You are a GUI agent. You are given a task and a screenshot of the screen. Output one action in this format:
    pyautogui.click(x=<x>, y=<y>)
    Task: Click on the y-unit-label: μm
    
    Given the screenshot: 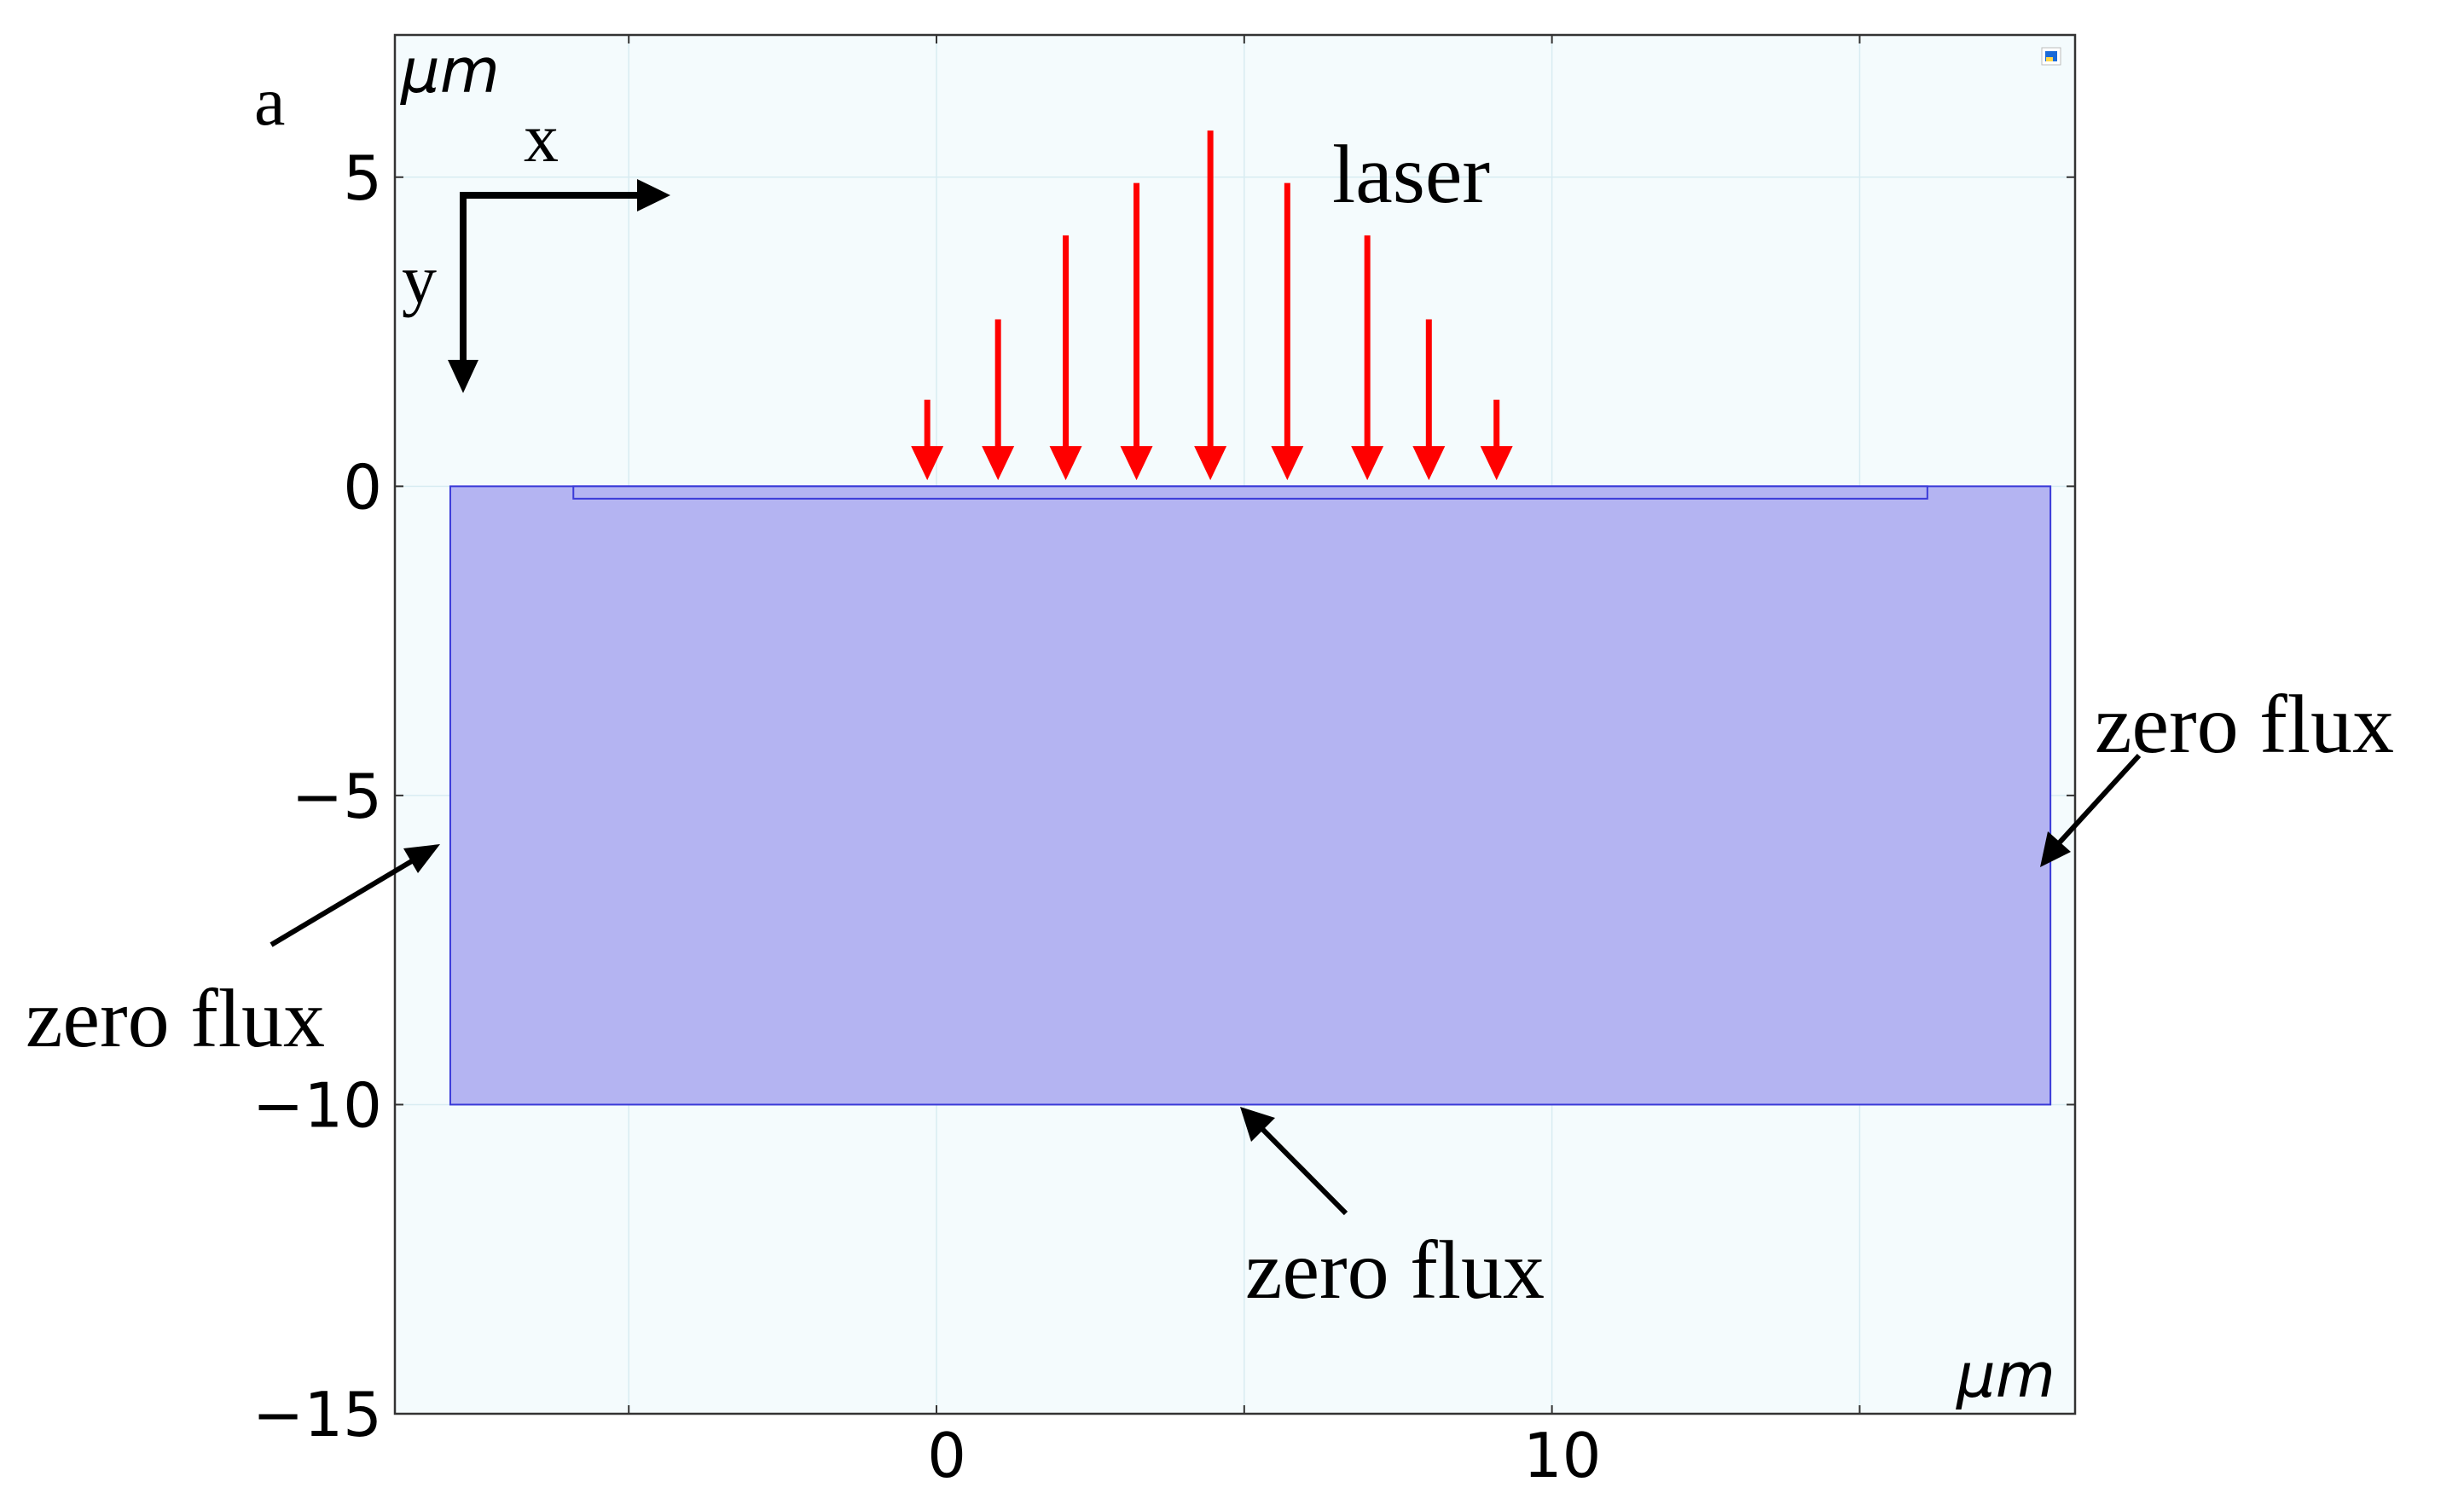 What is the action you would take?
    pyautogui.click(x=450, y=71)
    